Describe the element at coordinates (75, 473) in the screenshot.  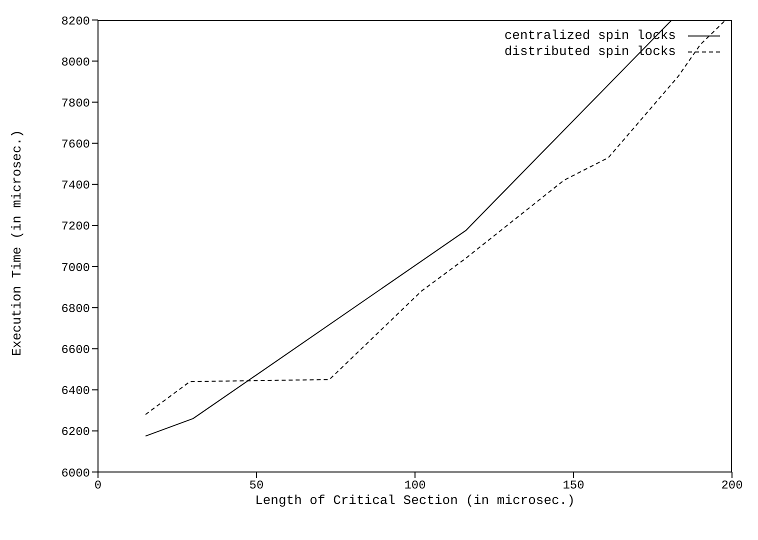
I see `y-tick-label: 6000` at that location.